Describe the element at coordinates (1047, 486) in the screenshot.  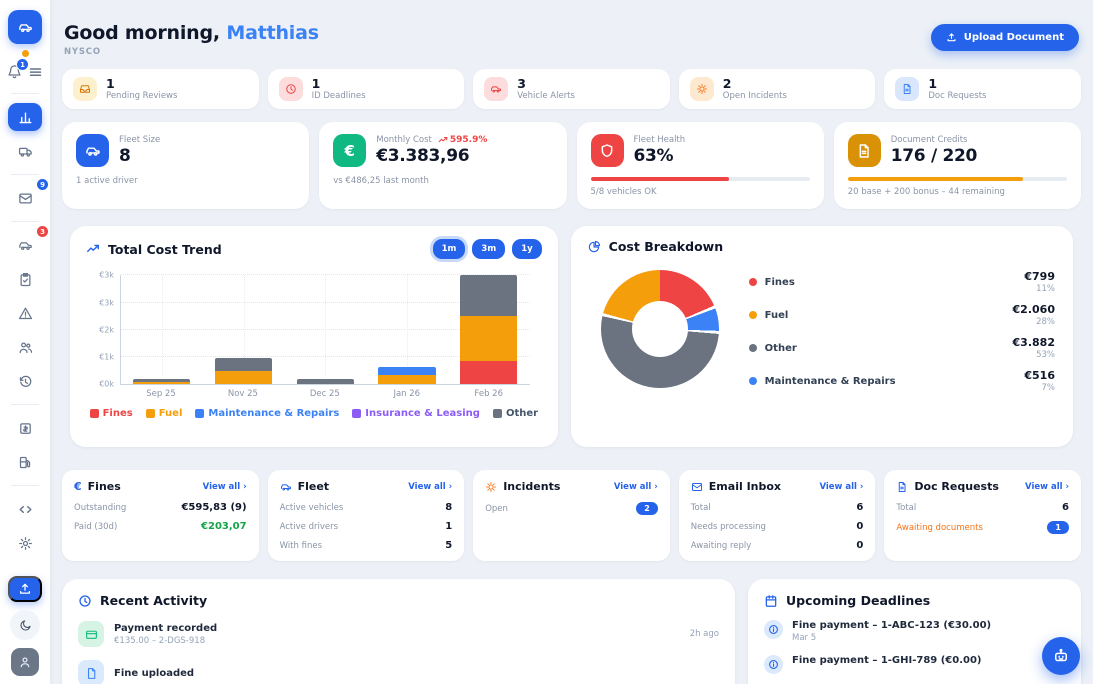
I see `view-all-doc-requests-link: View all ›` at that location.